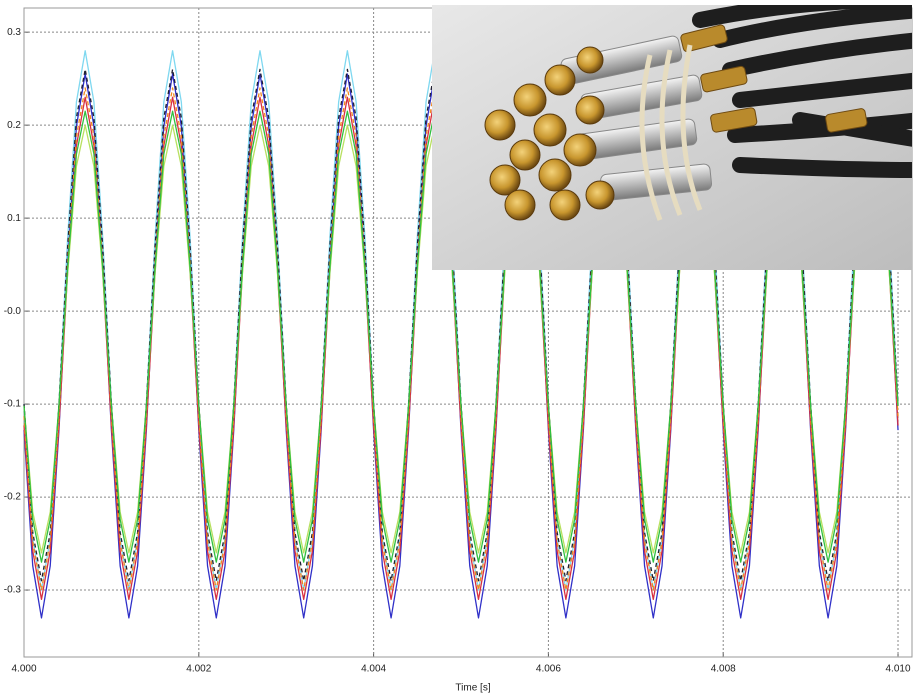 This screenshot has width=914, height=695. Describe the element at coordinates (548, 669) in the screenshot. I see `x-tick-label: 4.006` at that location.